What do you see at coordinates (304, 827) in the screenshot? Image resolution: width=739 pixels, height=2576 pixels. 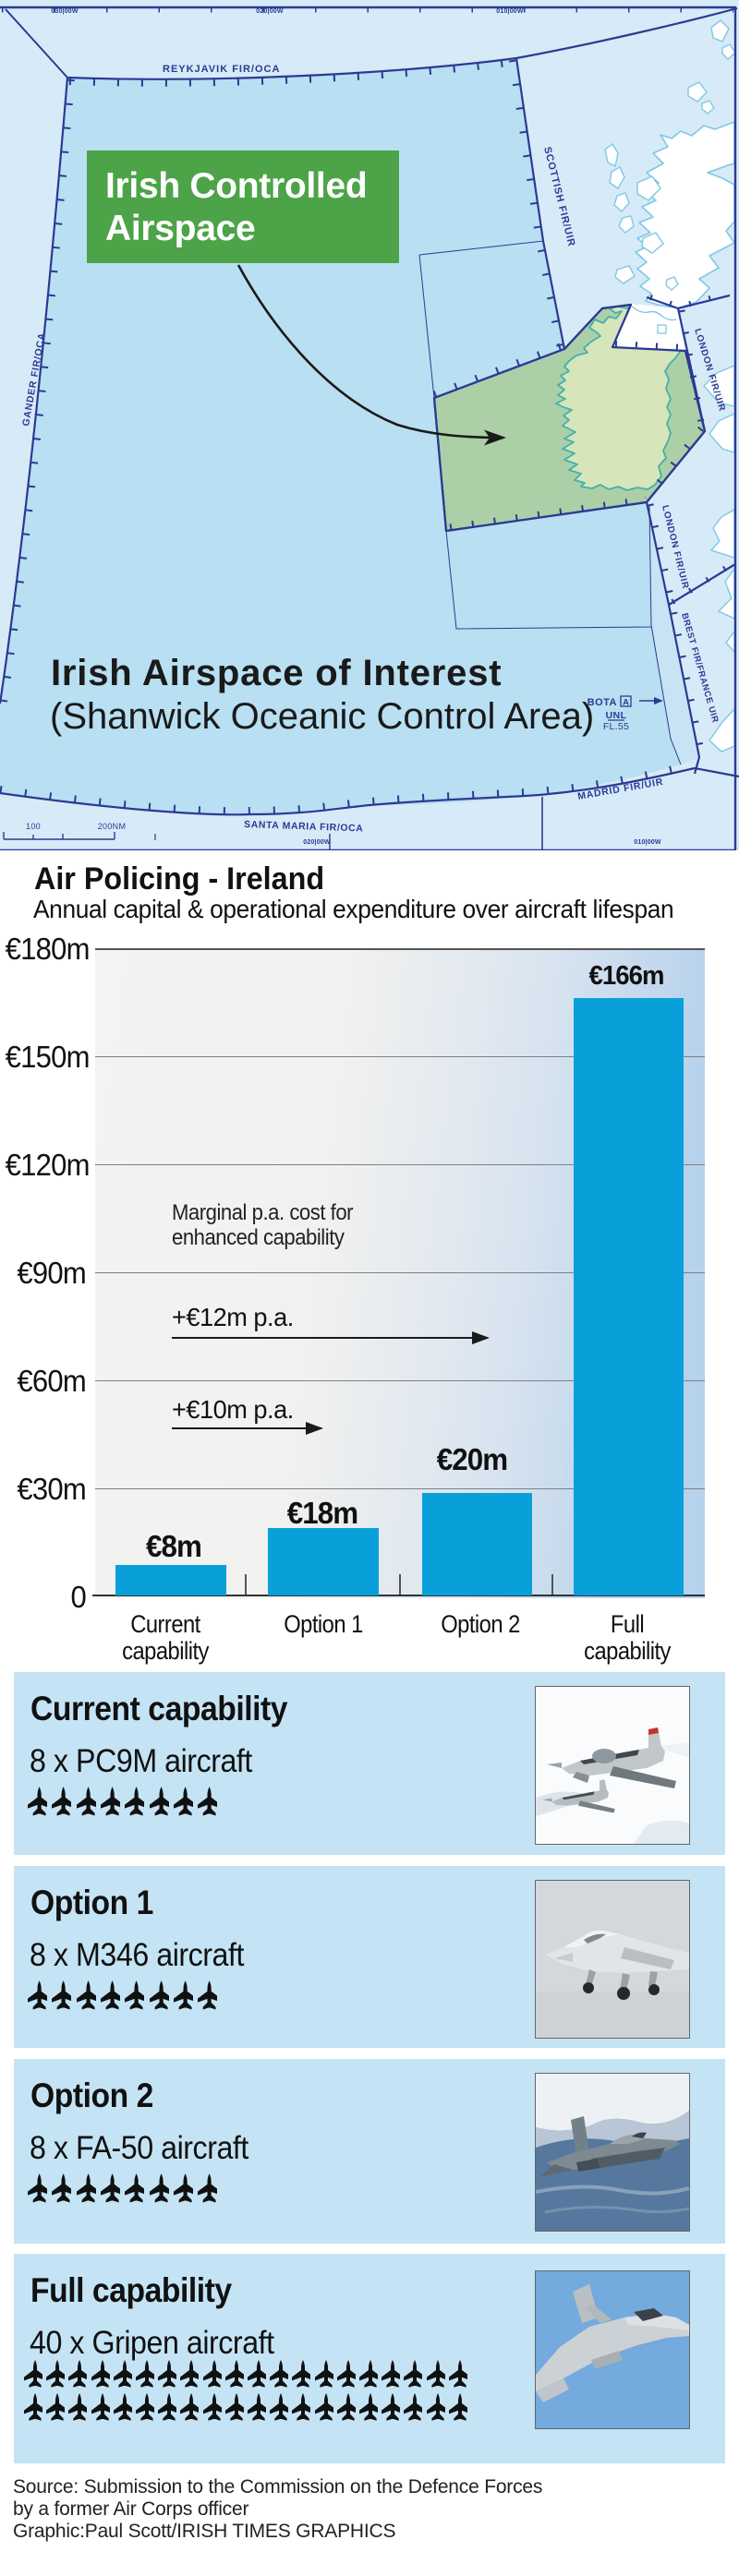 I see `svg-text: SANTA MARIA FIR/OCA` at bounding box center [304, 827].